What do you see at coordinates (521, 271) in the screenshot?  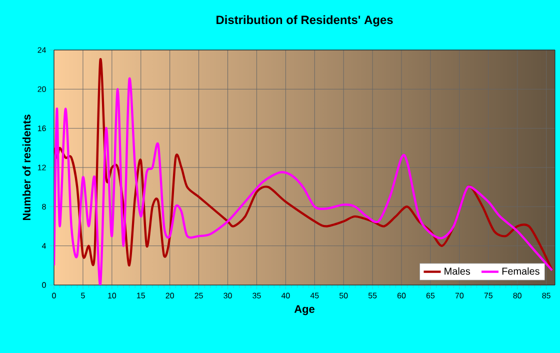 I see `legend-label: Females` at bounding box center [521, 271].